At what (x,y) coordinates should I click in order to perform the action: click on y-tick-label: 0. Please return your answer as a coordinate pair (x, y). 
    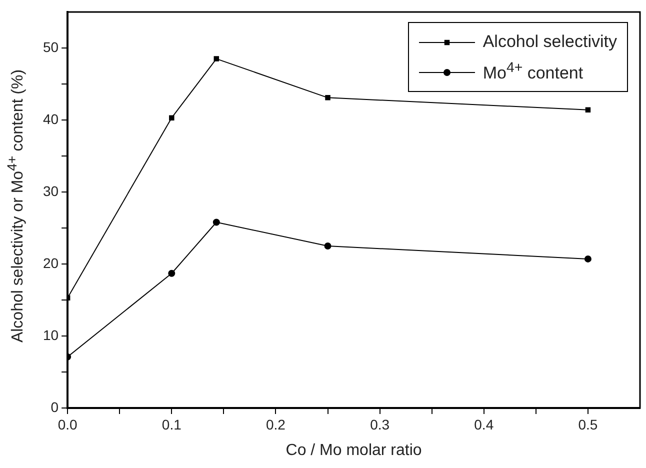
    Looking at the image, I should click on (54, 406).